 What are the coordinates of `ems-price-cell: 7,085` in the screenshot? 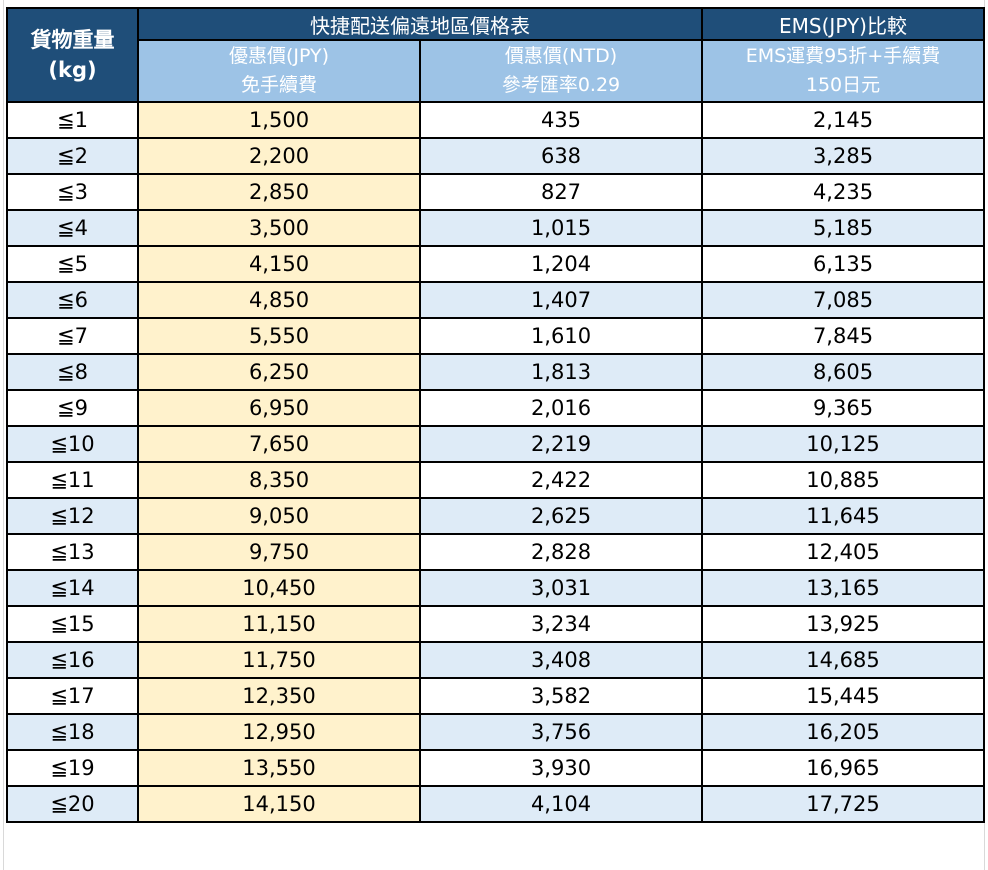 It's located at (843, 300).